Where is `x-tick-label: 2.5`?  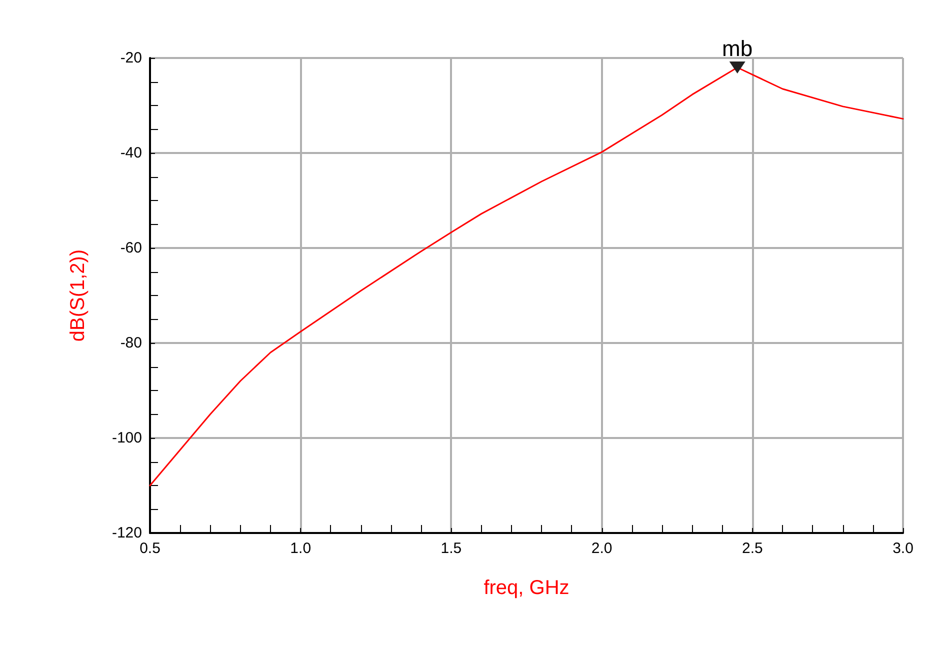
x-tick-label: 2.5 is located at coordinates (752, 548).